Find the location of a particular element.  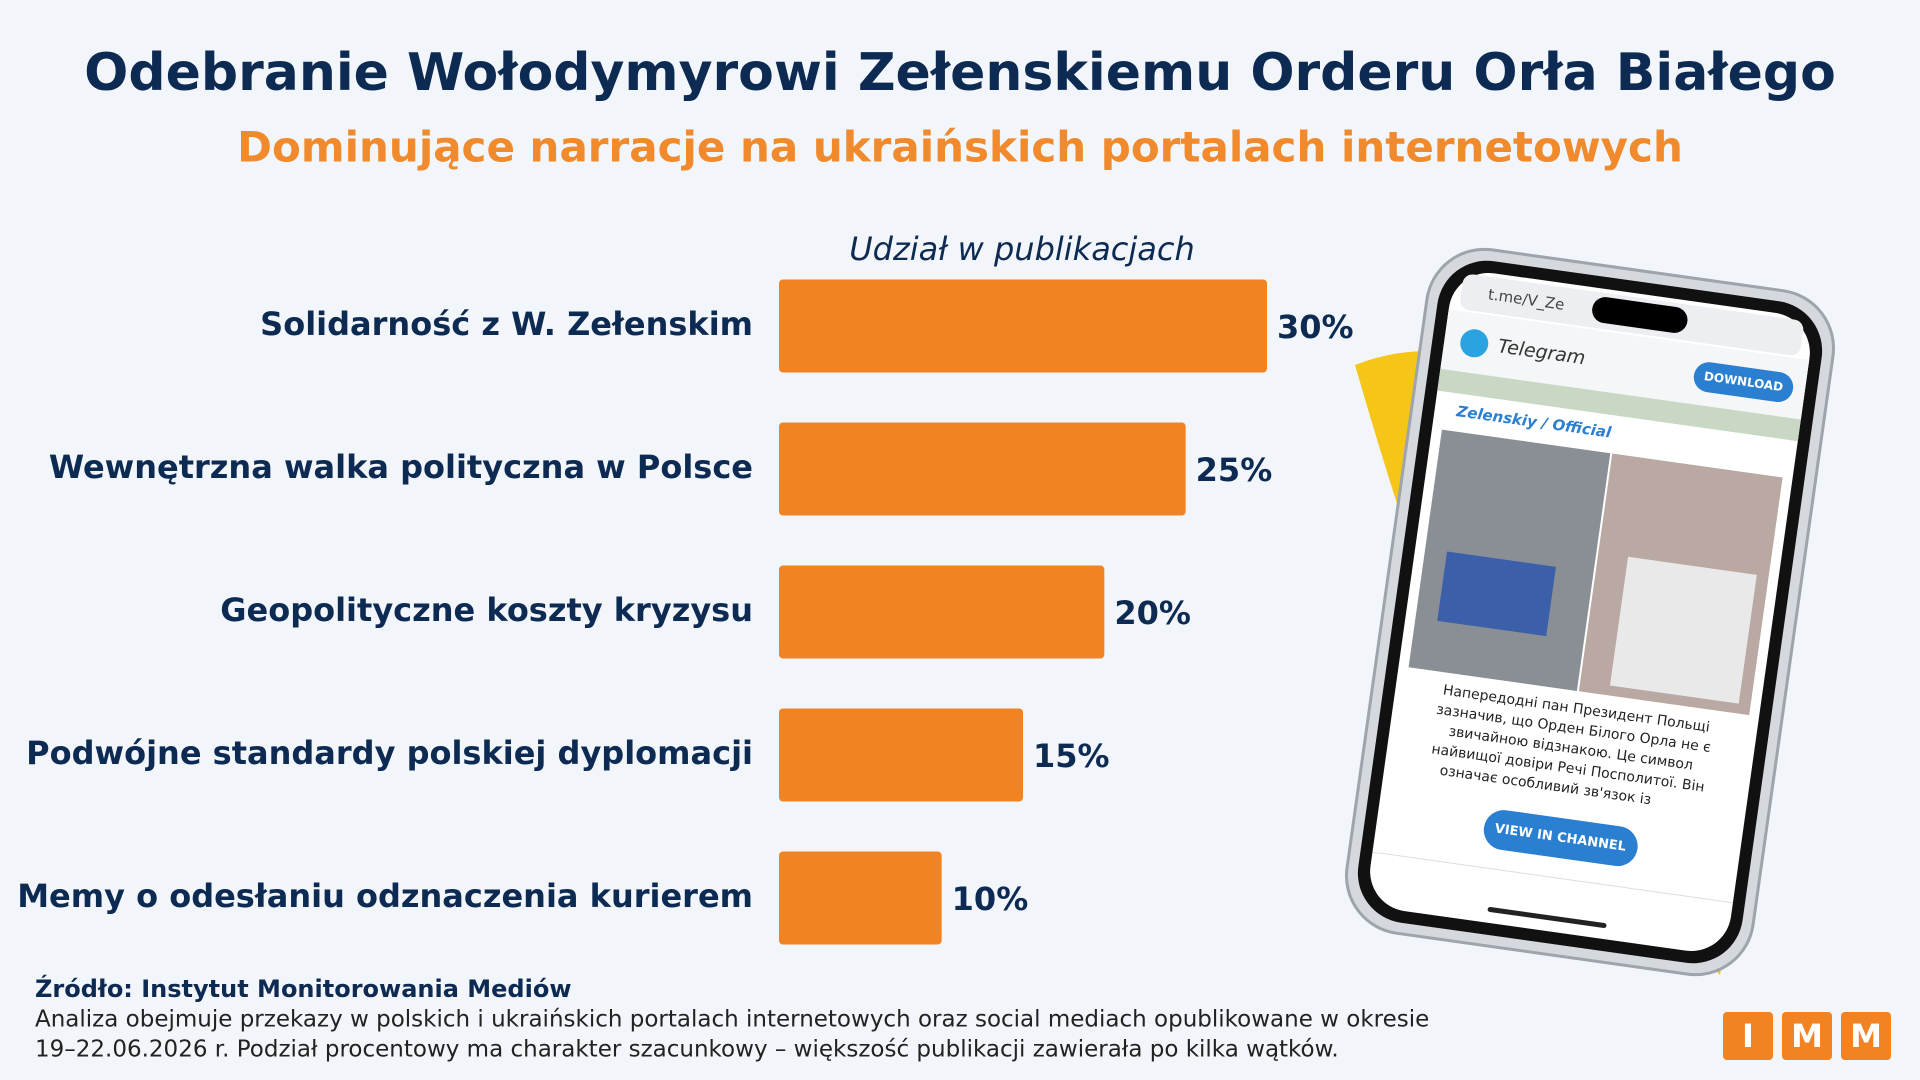

category-label: Geopolityczne koszty kryzysu is located at coordinates (486, 610).